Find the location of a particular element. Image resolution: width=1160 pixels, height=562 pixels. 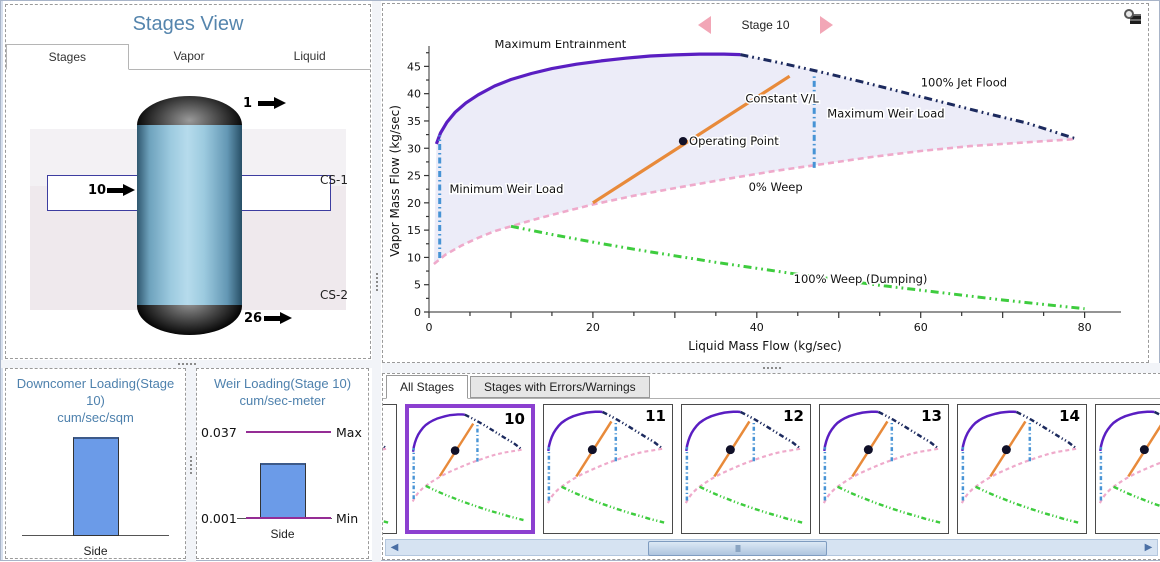

min-limit-line is located at coordinates (288, 518).